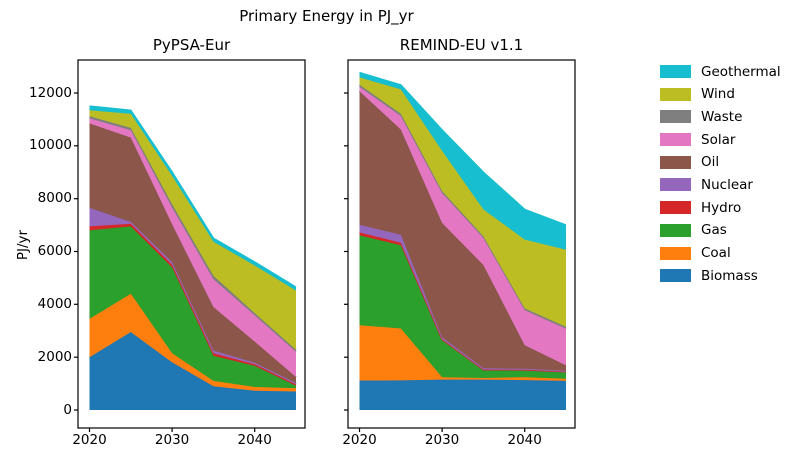 This screenshot has height=462, width=802. What do you see at coordinates (729, 275) in the screenshot?
I see `legend-label: Biomass` at bounding box center [729, 275].